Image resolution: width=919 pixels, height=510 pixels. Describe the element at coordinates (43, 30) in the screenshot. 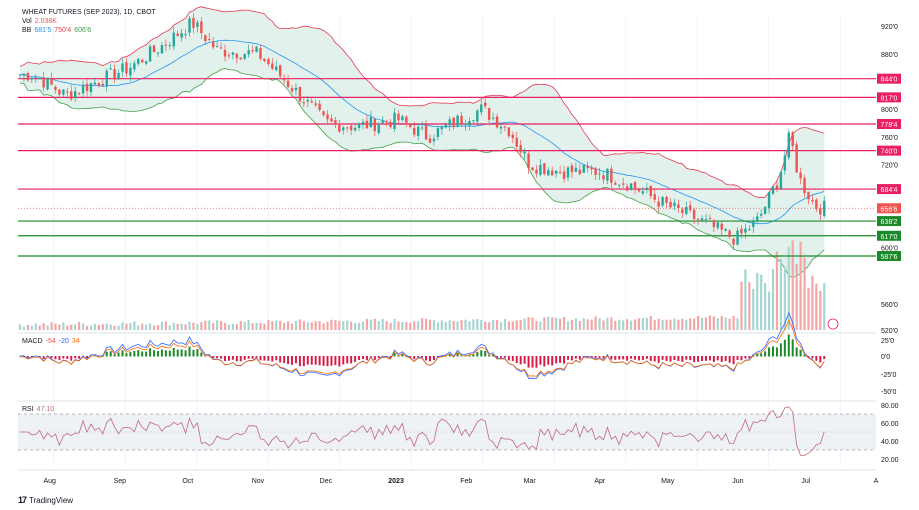

I see `bb-legend-basis: 681'5` at that location.